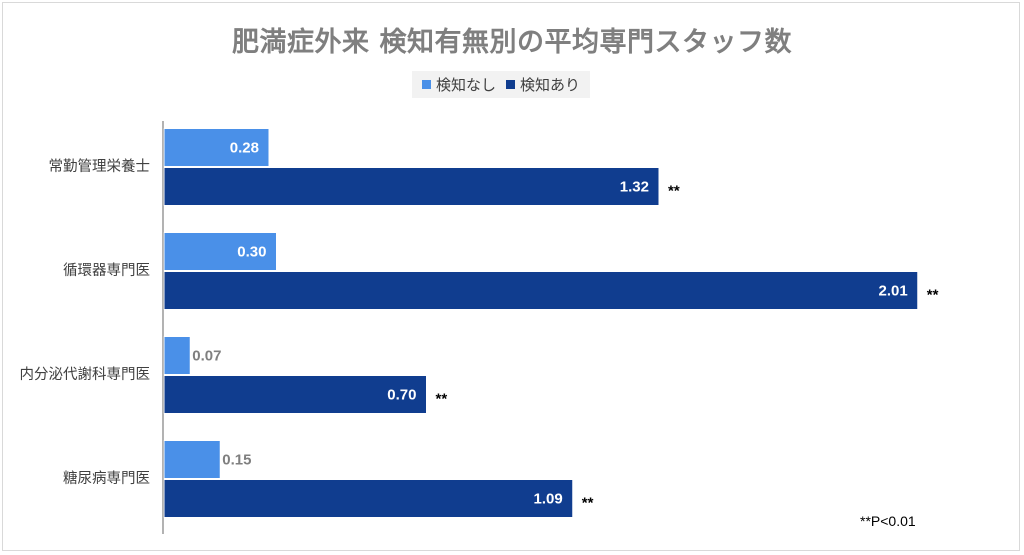  Describe the element at coordinates (401, 395) in the screenshot. I see `value-label-detection: 0.70` at that location.